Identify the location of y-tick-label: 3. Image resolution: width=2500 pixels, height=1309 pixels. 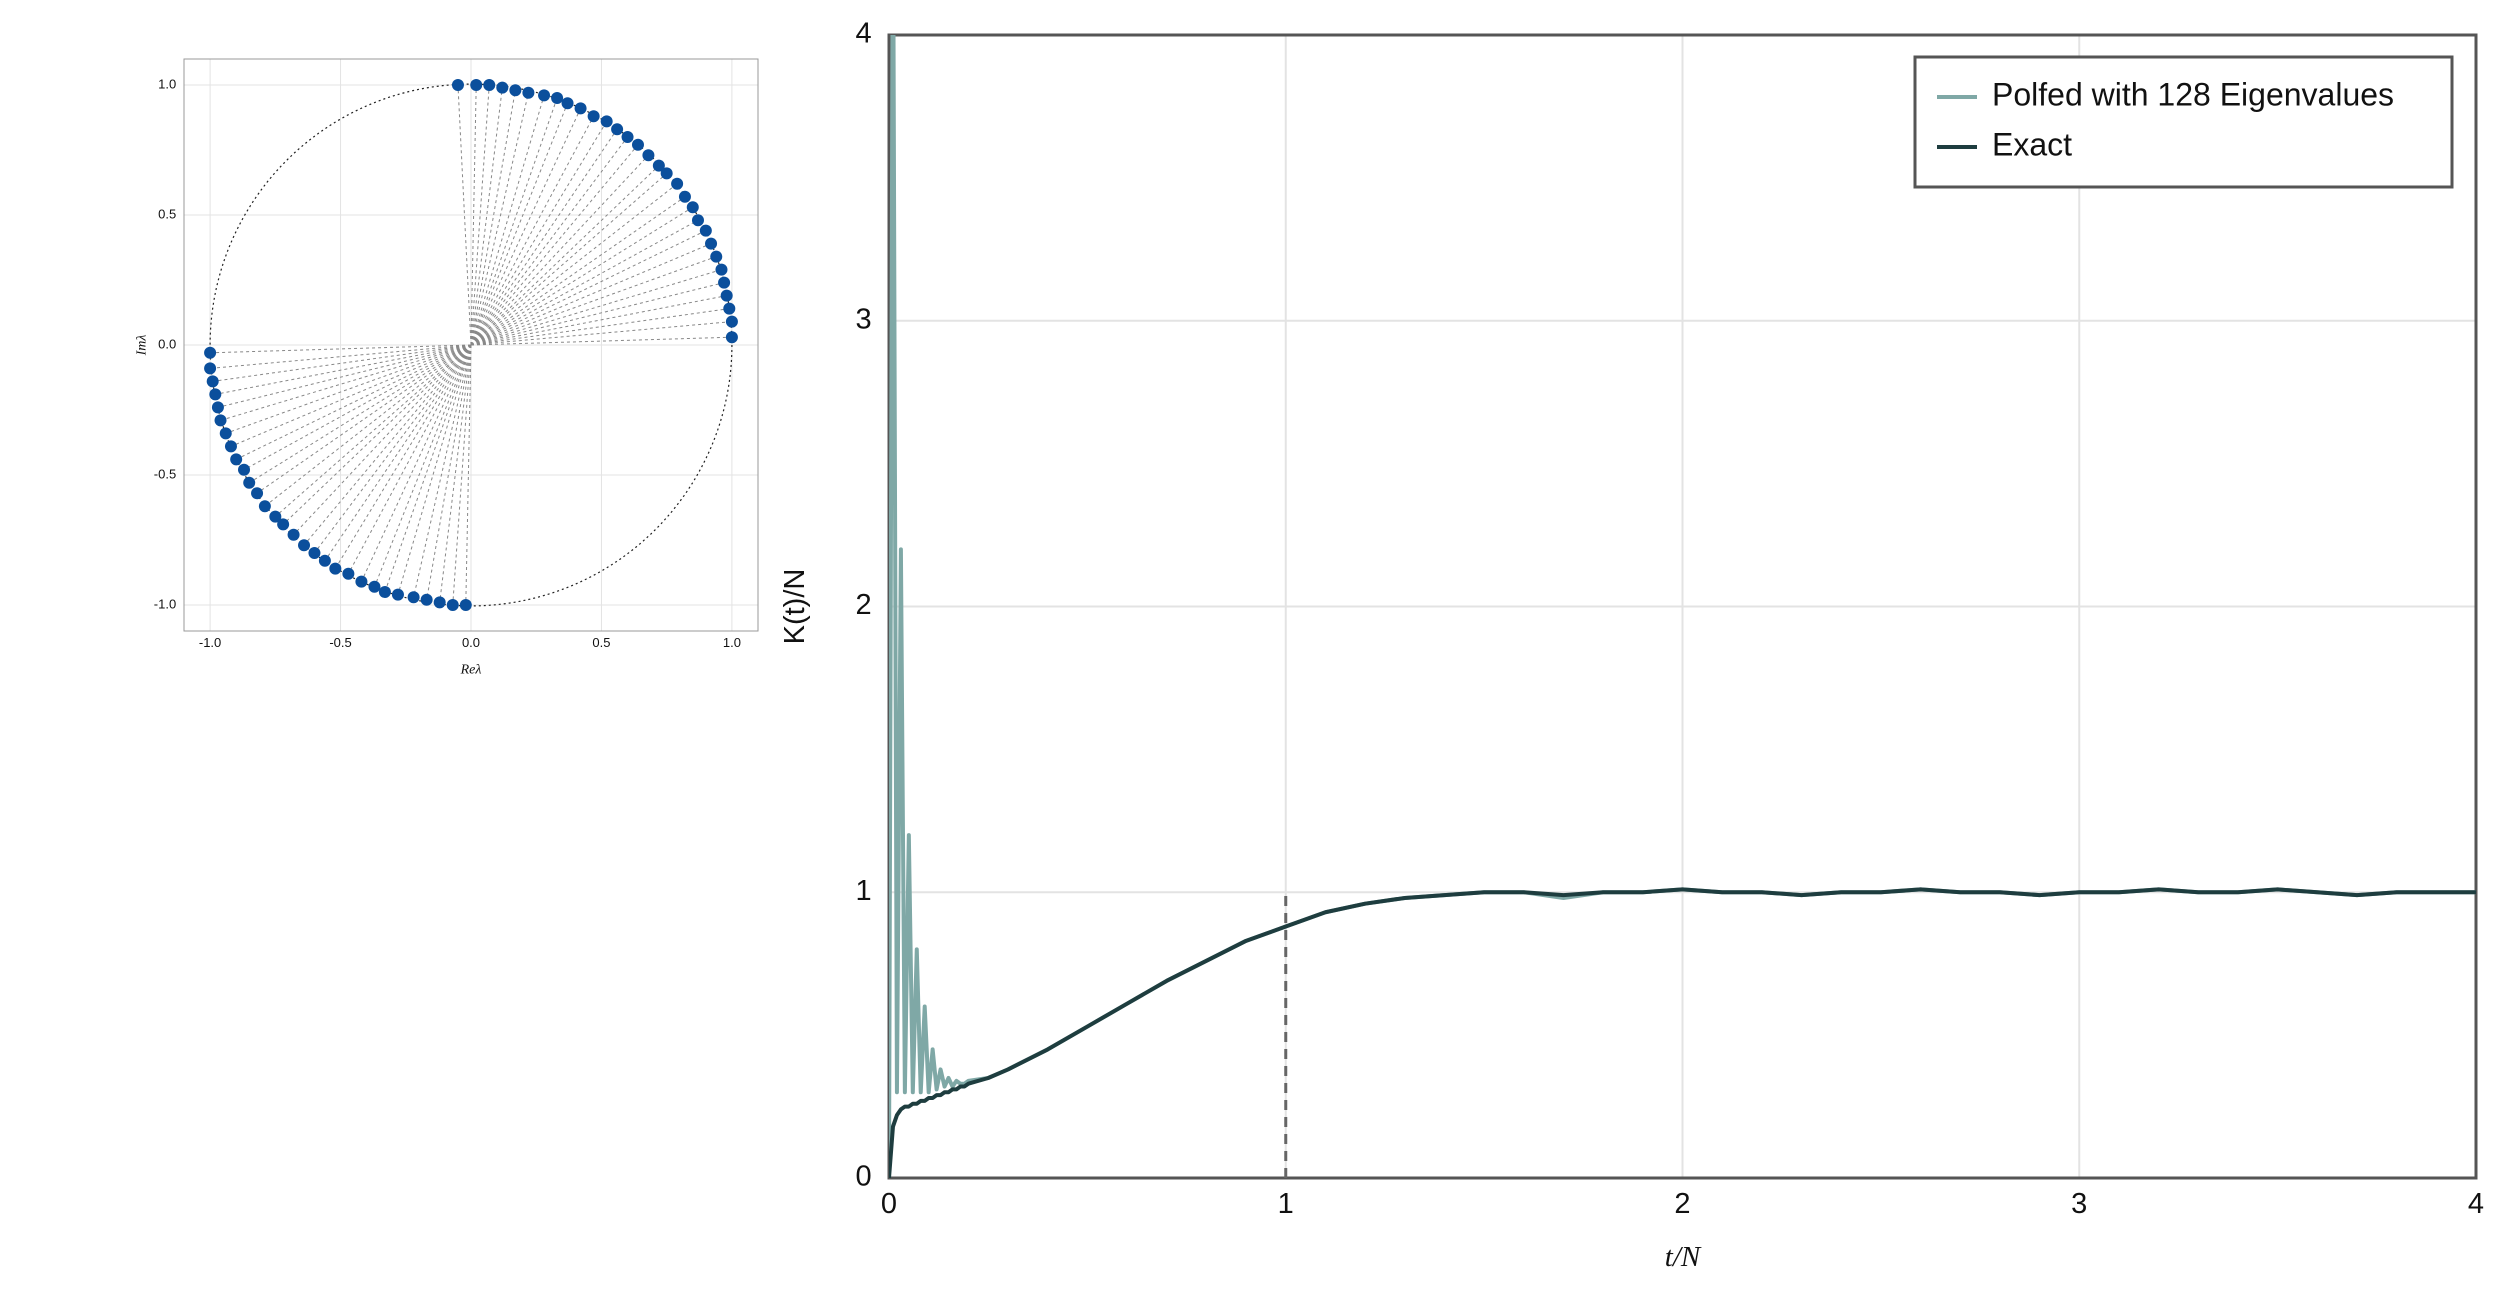
(863, 319).